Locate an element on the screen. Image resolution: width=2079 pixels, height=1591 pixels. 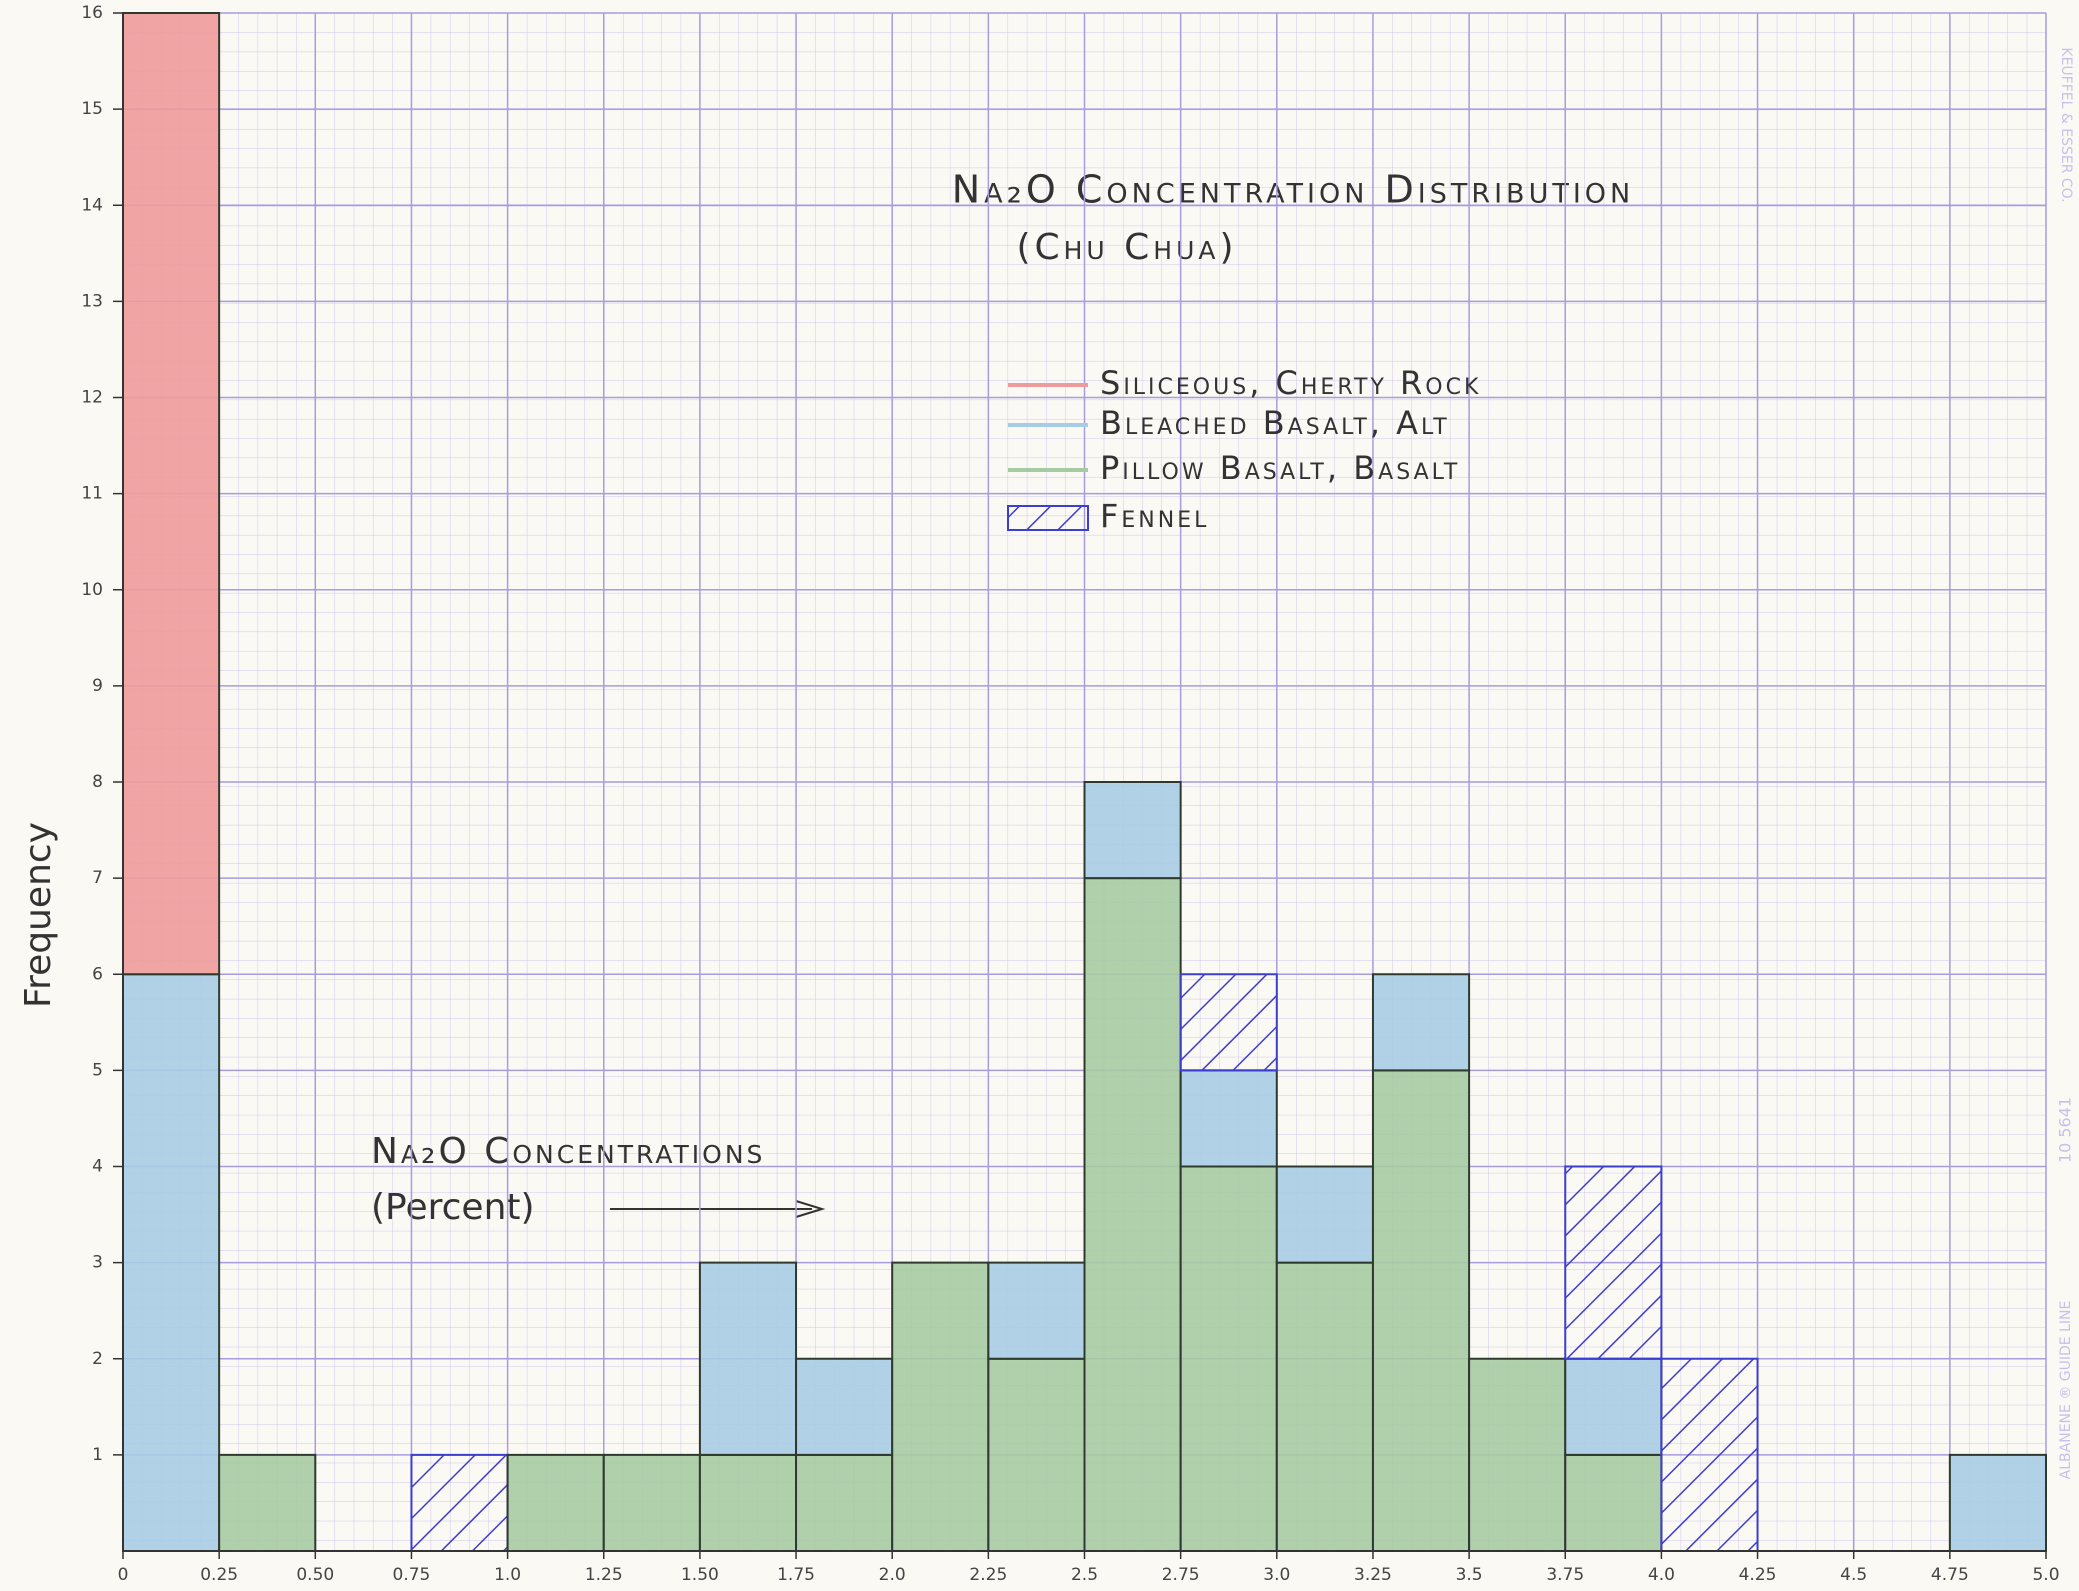
x-tick-label: 2.0 is located at coordinates (892, 1575).